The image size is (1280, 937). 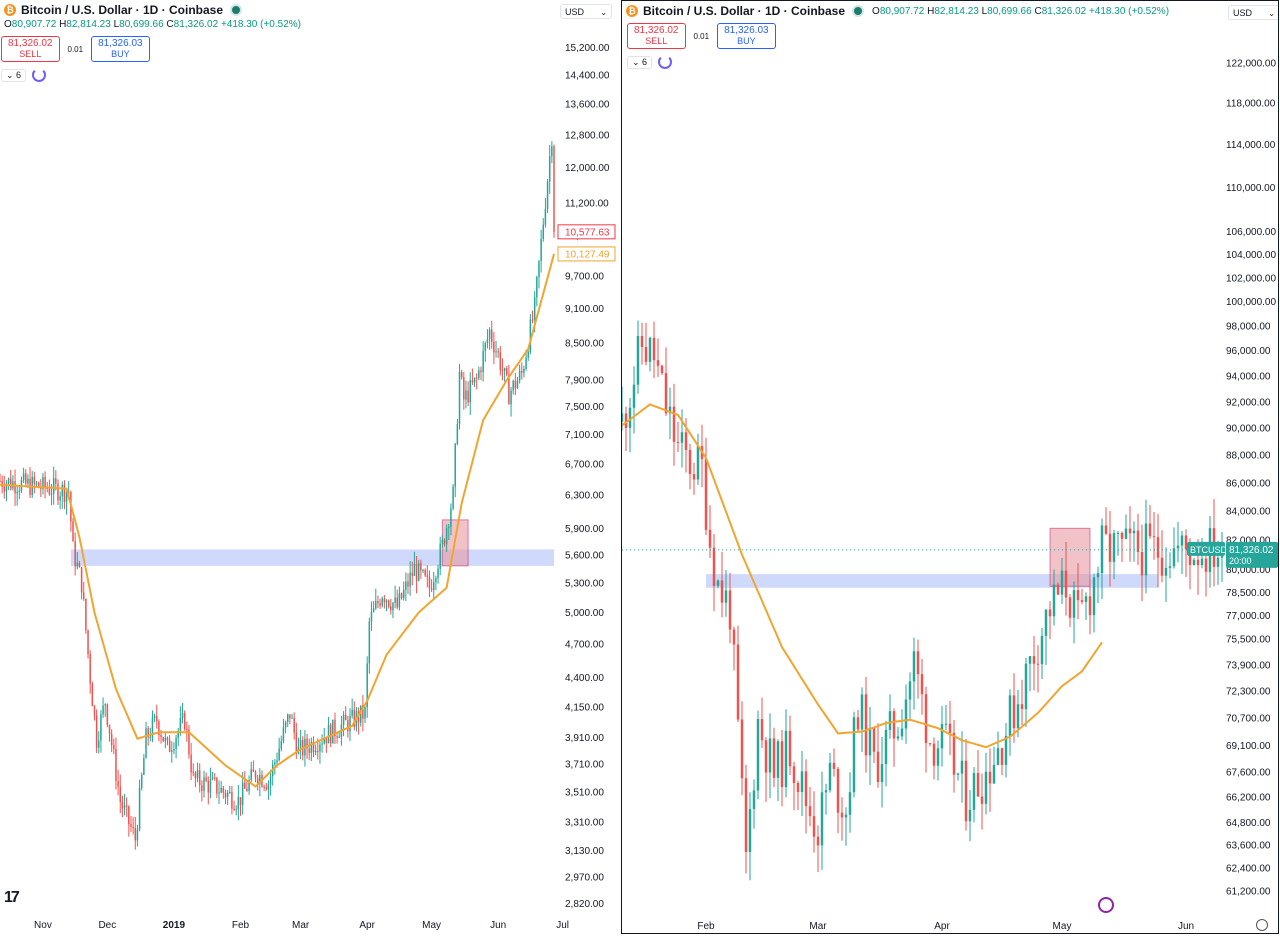 I want to click on highlight-box, so click(x=1070, y=557).